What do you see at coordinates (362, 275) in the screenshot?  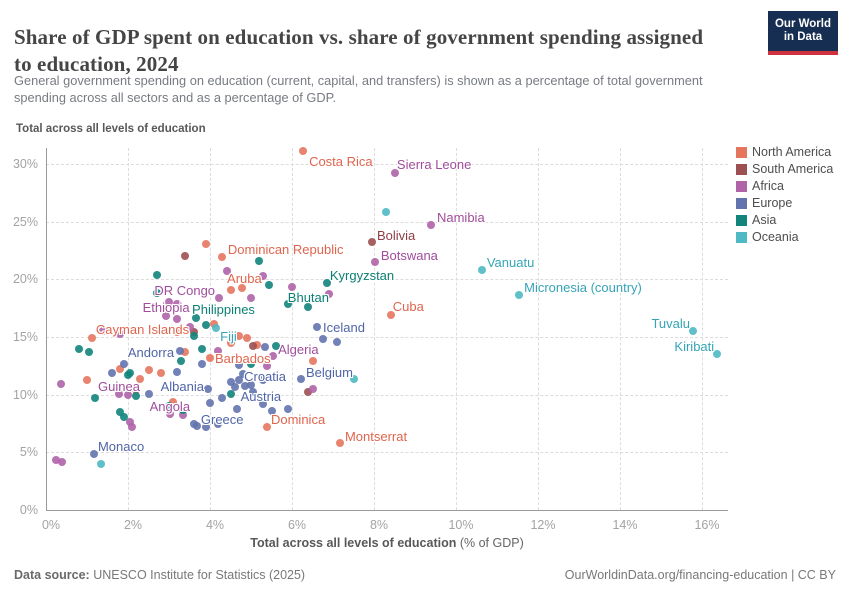 I see `country-label: Kyrgyzstan` at bounding box center [362, 275].